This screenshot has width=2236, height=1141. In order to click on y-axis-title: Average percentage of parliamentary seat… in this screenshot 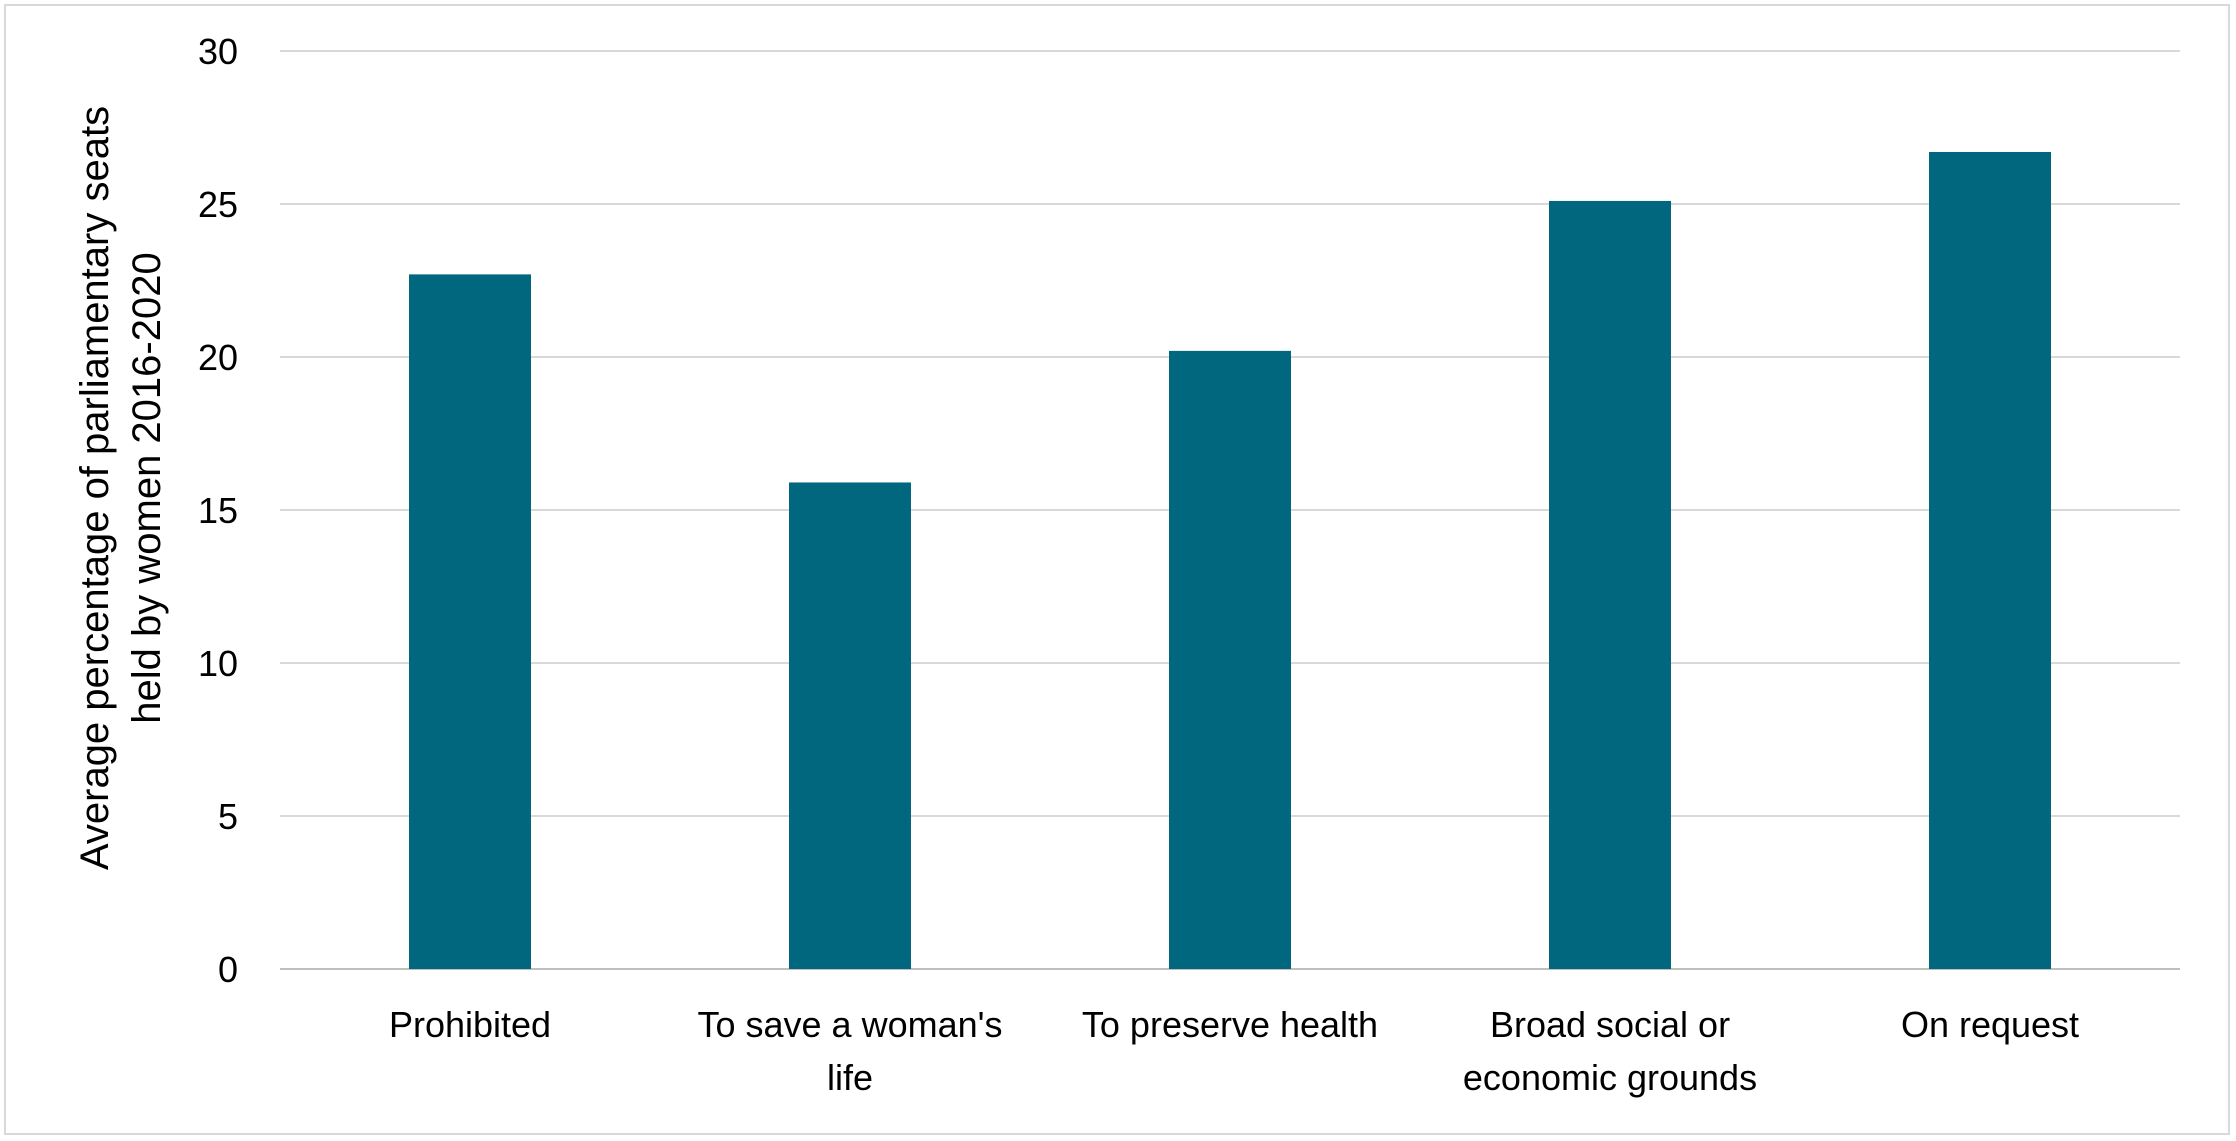, I will do `click(121, 488)`.